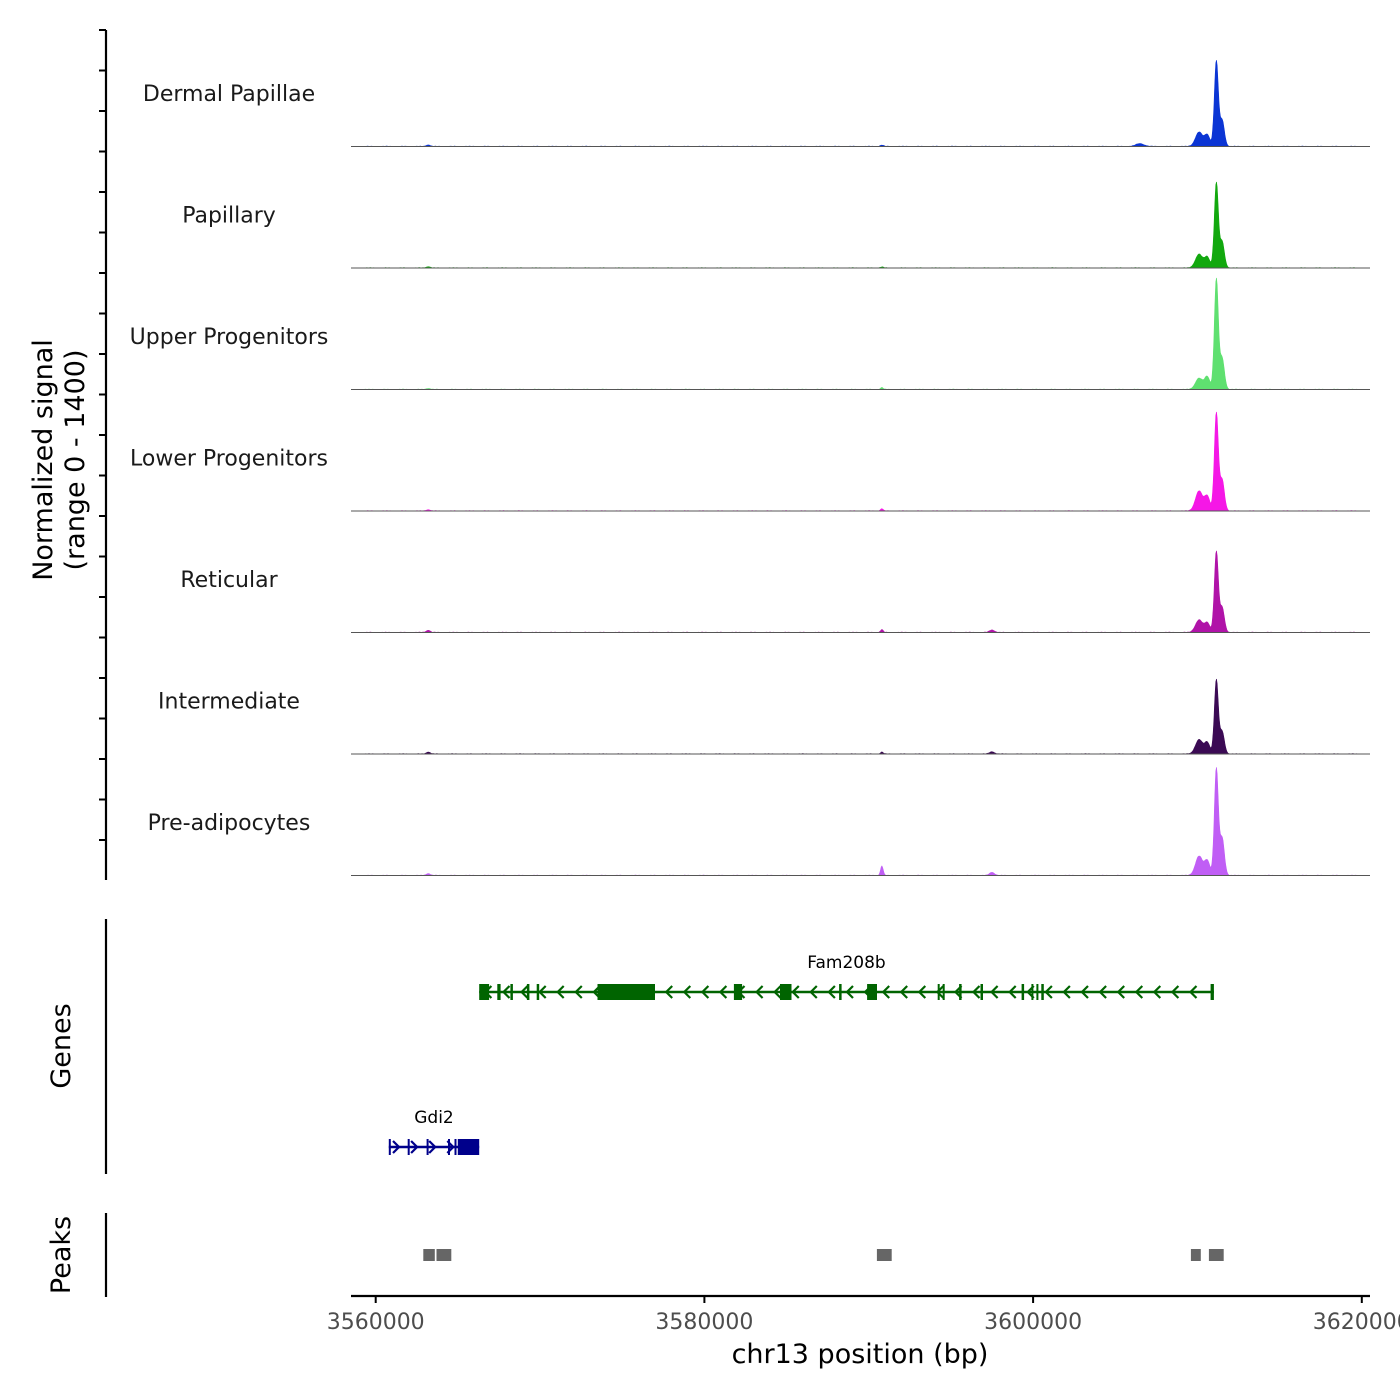 The width and height of the screenshot is (1400, 1400). What do you see at coordinates (704, 1322) in the screenshot?
I see `x-tick-label: 3580000` at bounding box center [704, 1322].